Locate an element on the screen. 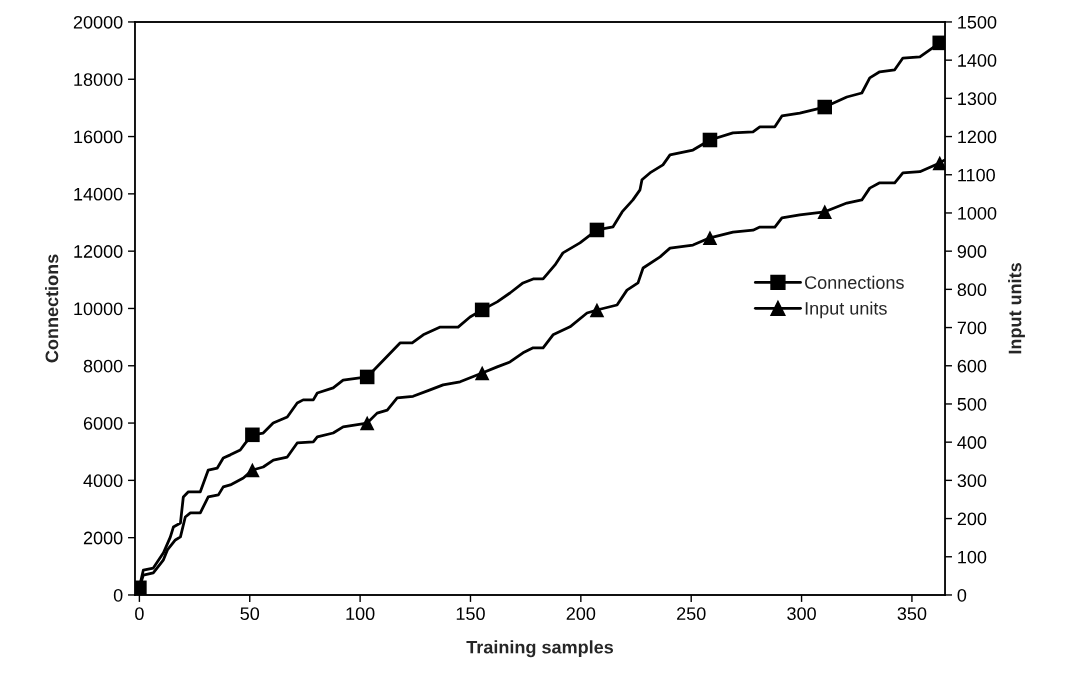 This screenshot has height=686, width=1085. x-tick-label: 50 is located at coordinates (250, 614).